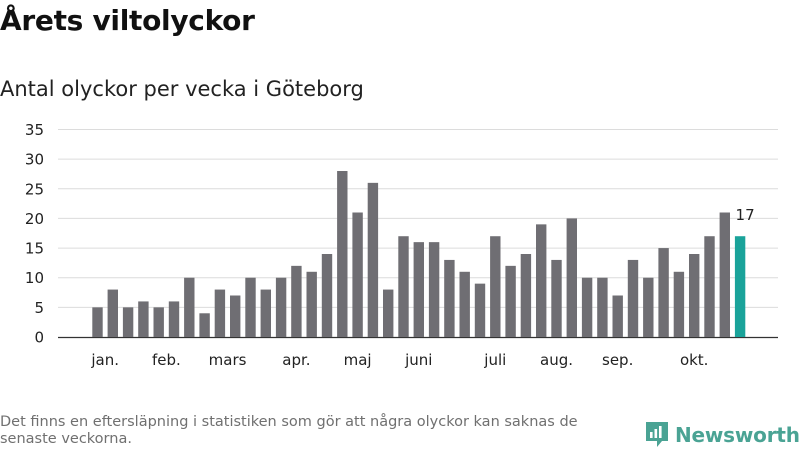 The width and height of the screenshot is (800, 450). I want to click on chart-title: Årets viltolyckor, so click(127, 20).